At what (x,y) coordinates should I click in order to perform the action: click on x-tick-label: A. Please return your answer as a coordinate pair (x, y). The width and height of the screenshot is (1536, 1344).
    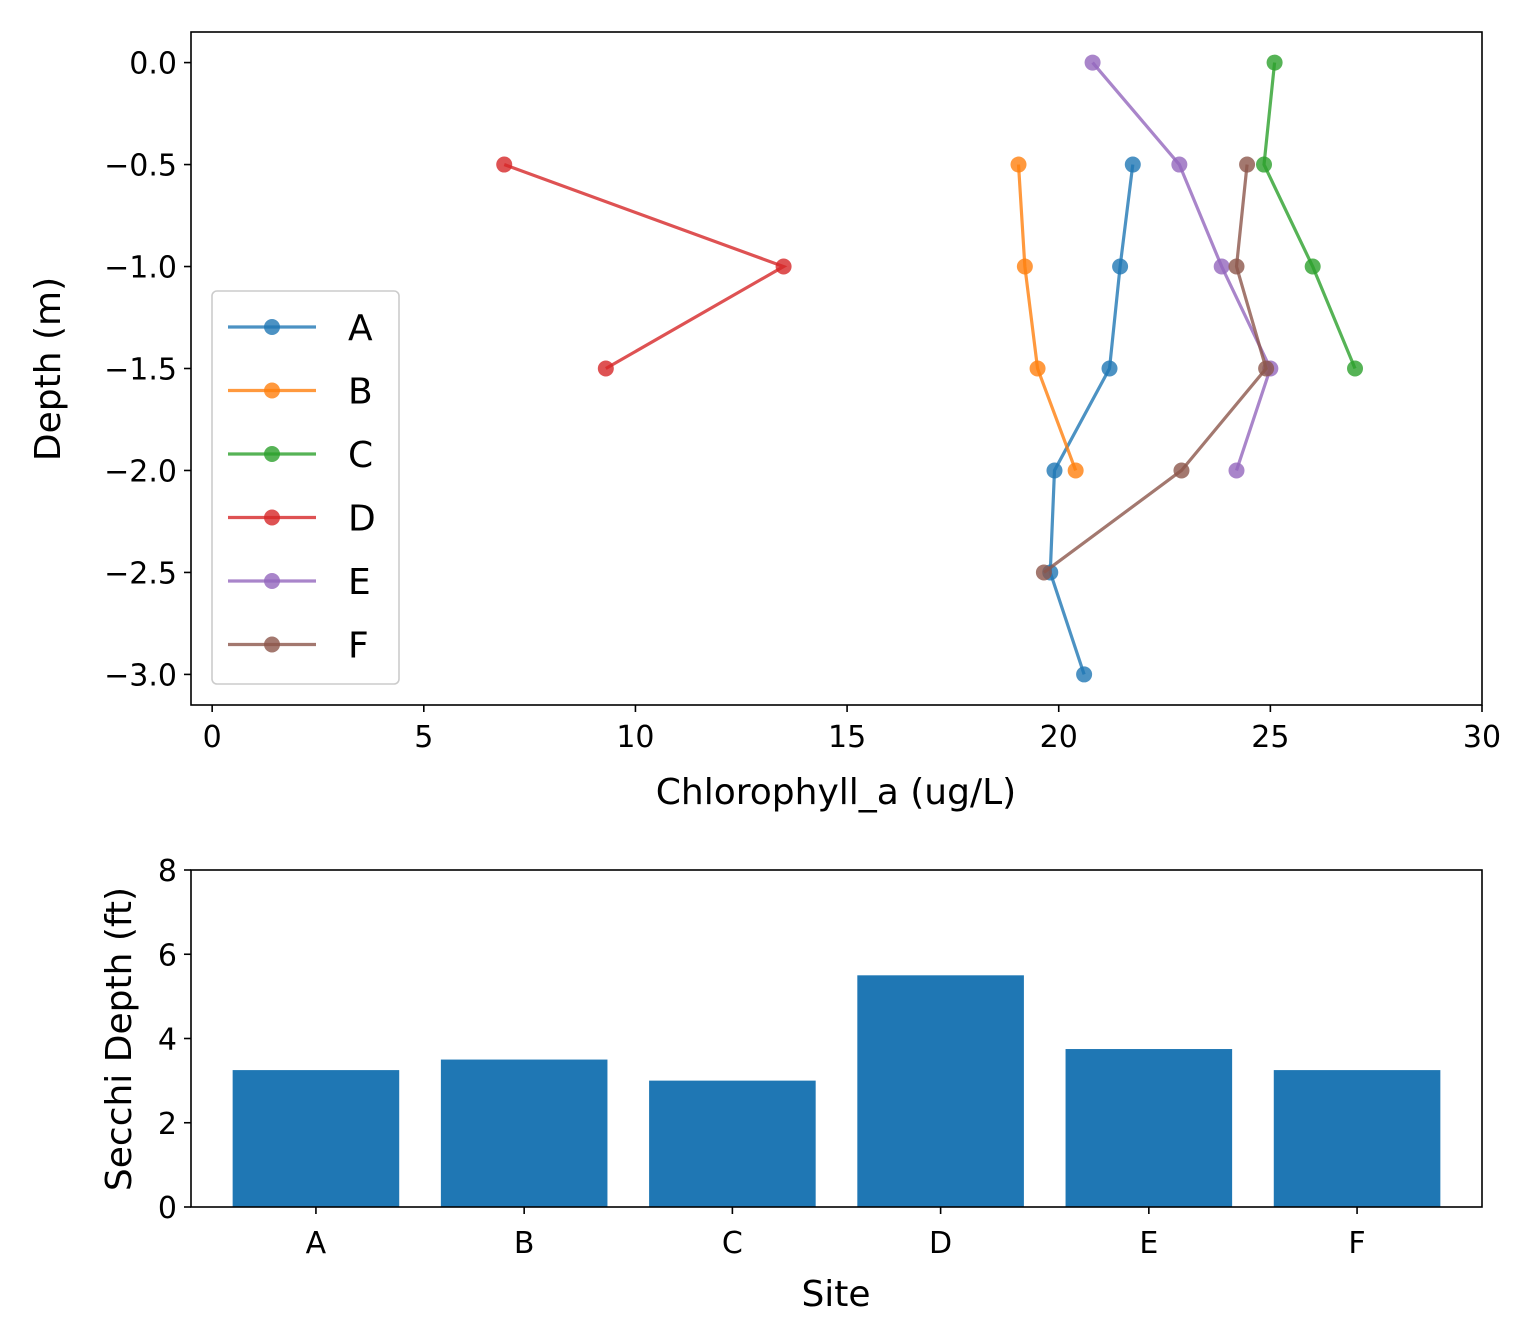
    Looking at the image, I should click on (316, 1243).